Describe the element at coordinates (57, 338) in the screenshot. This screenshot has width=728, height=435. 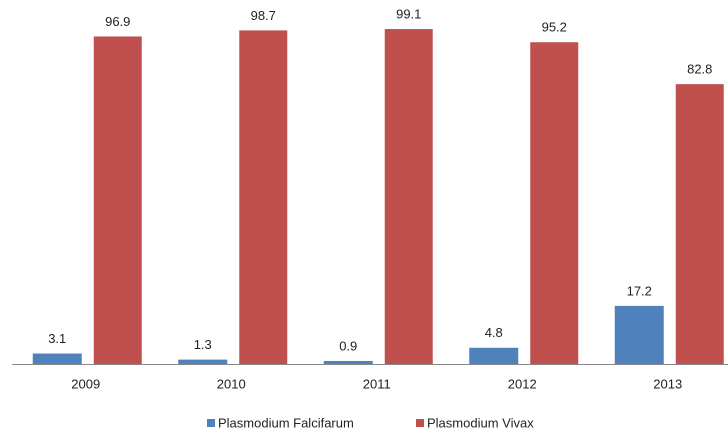
I see `value-label: 3.1` at that location.